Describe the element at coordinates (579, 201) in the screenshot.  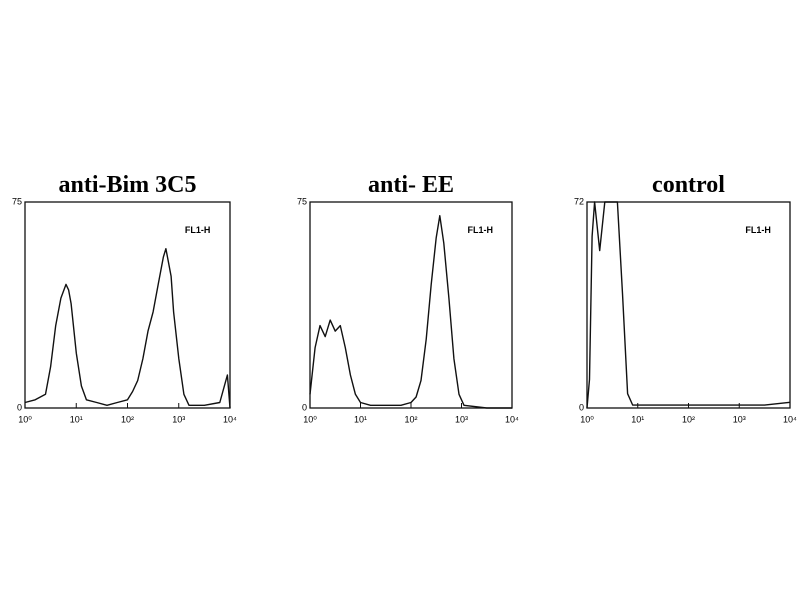
I see `y-tick-label: 72` at that location.